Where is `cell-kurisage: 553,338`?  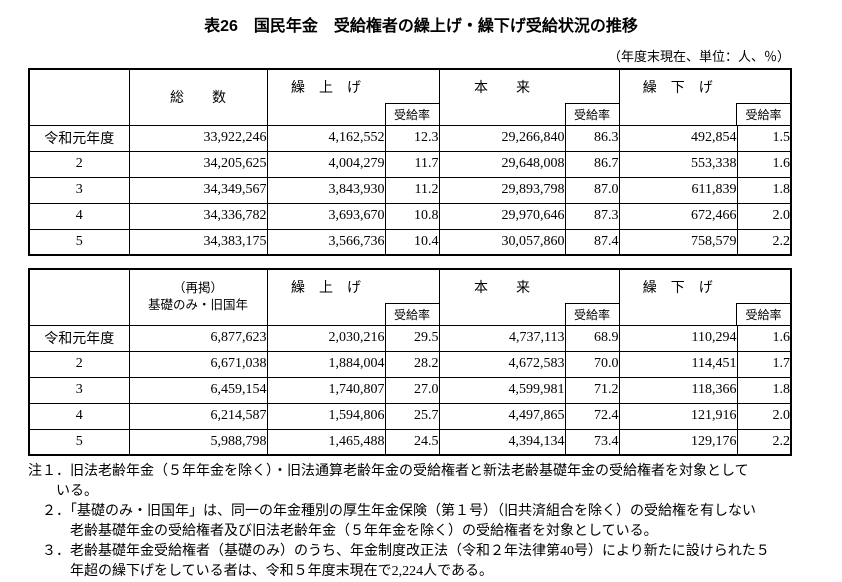 cell-kurisage: 553,338 is located at coordinates (678, 164).